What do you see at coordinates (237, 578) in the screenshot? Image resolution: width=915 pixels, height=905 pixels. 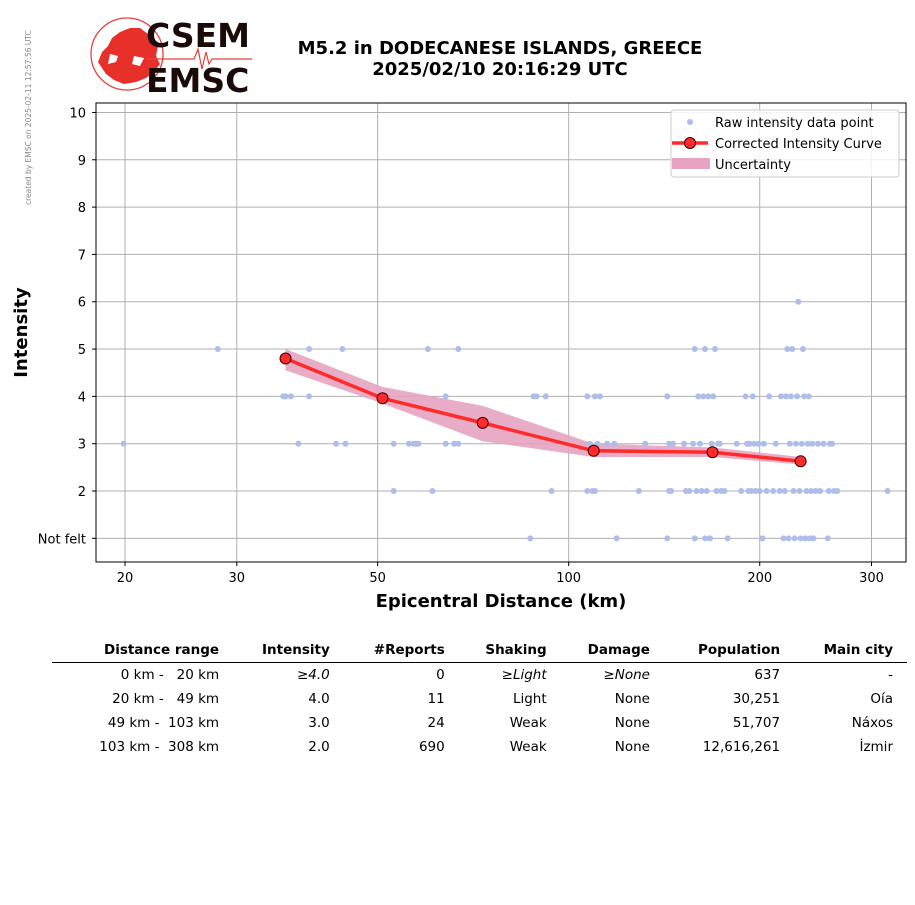 I see `x-tick-label: 30` at bounding box center [237, 578].